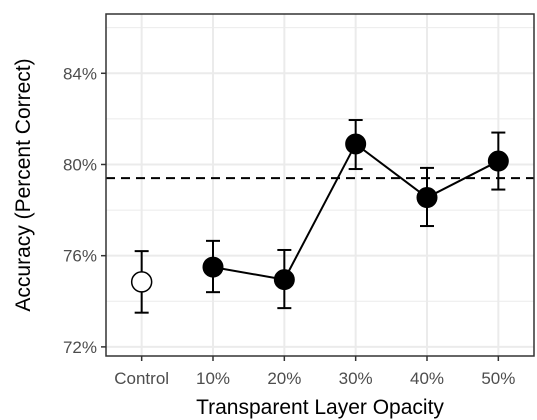  Describe the element at coordinates (356, 378) in the screenshot. I see `x-tick-label: 30%` at that location.